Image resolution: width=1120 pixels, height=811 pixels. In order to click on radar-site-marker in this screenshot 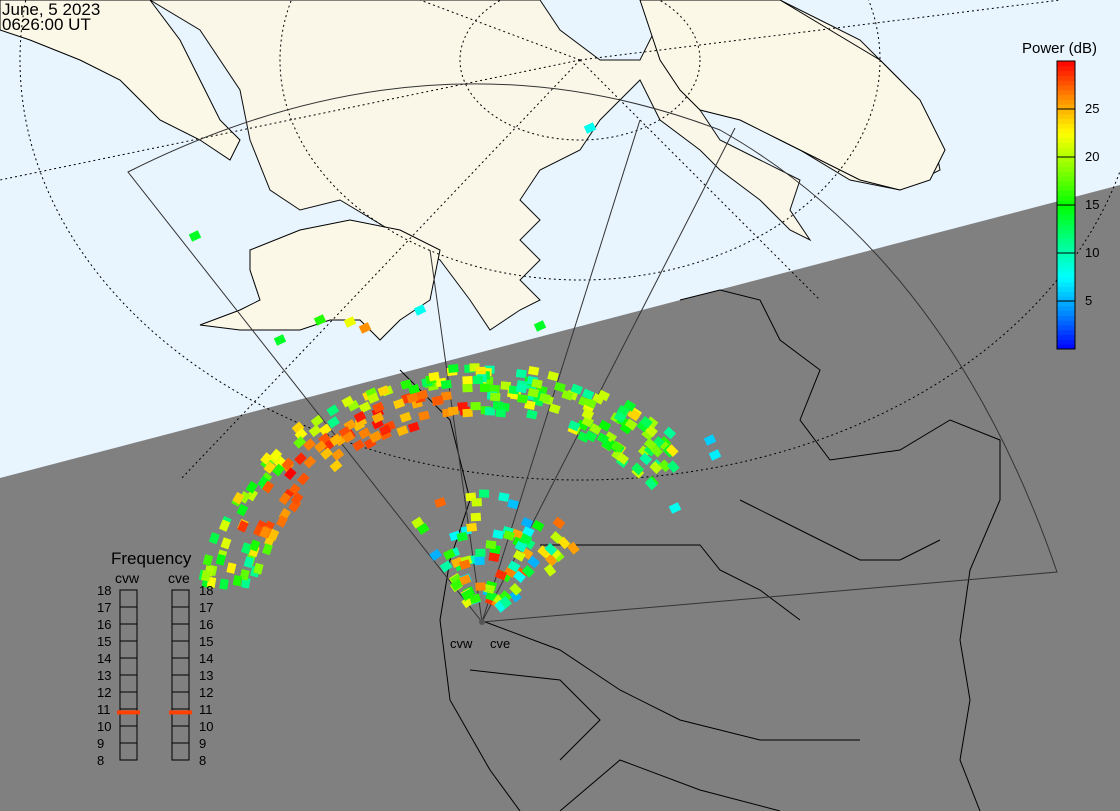, I will do `click(482, 622)`.